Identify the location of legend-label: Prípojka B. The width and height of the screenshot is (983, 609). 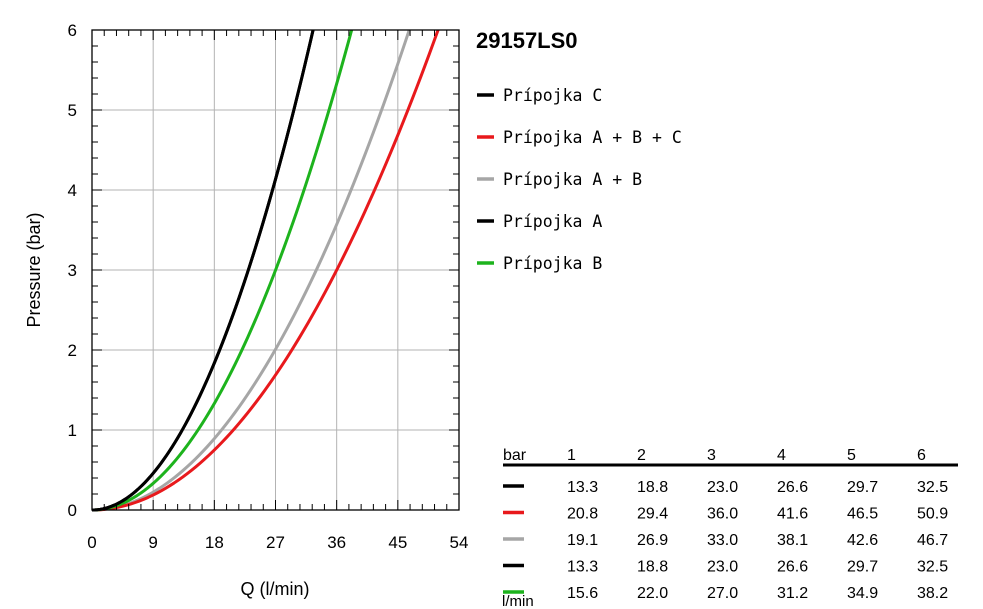
(552, 263).